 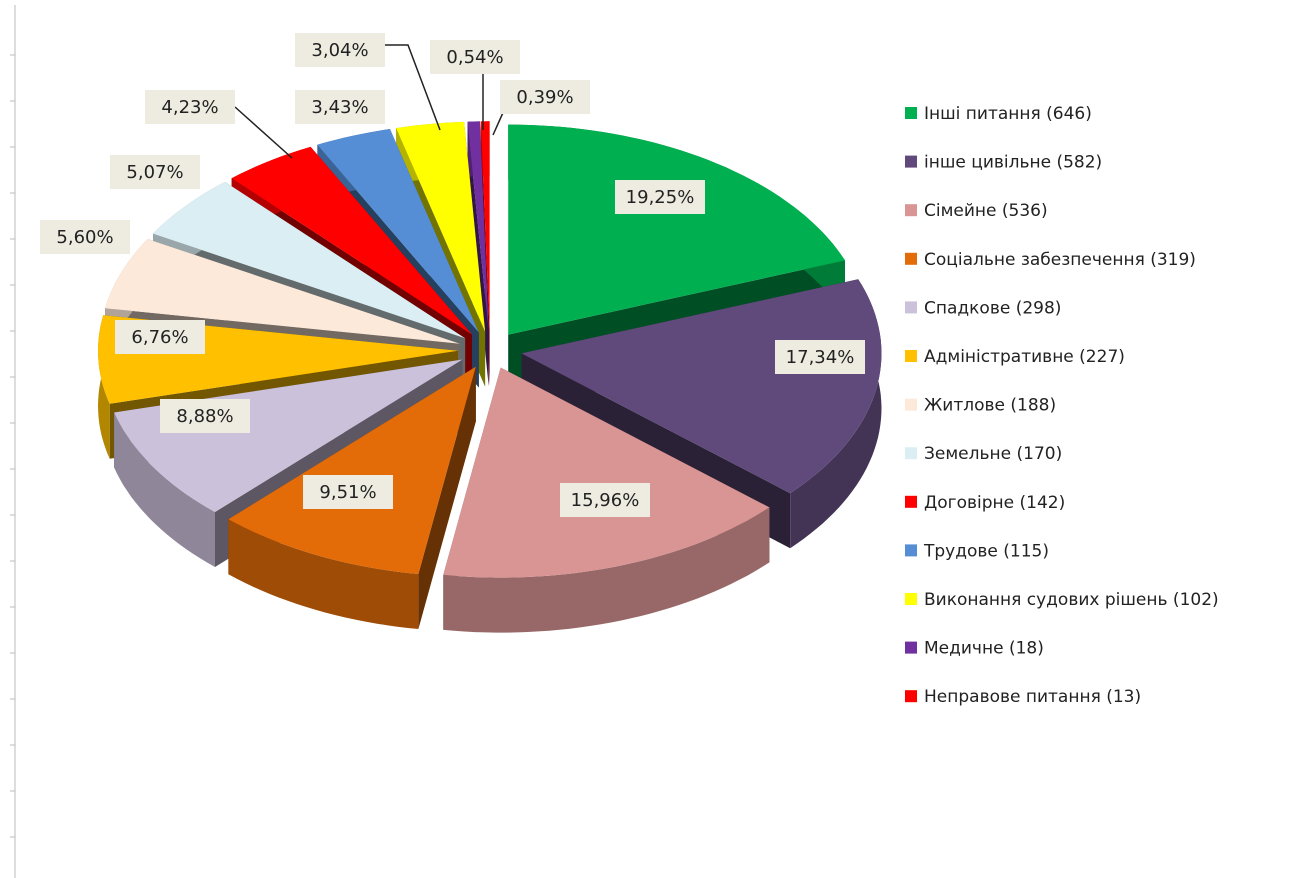 I want to click on data-label: 8,88%, so click(x=204, y=416).